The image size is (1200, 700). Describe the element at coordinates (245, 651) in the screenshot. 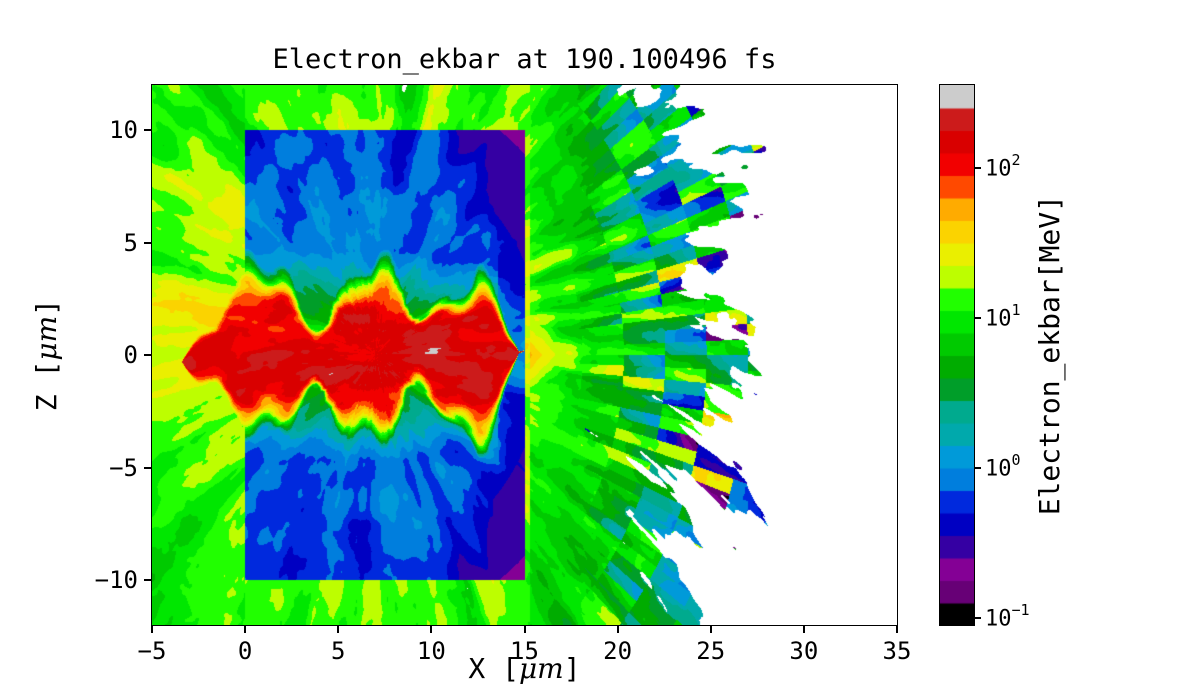

I see `x-tick-label: 0` at that location.